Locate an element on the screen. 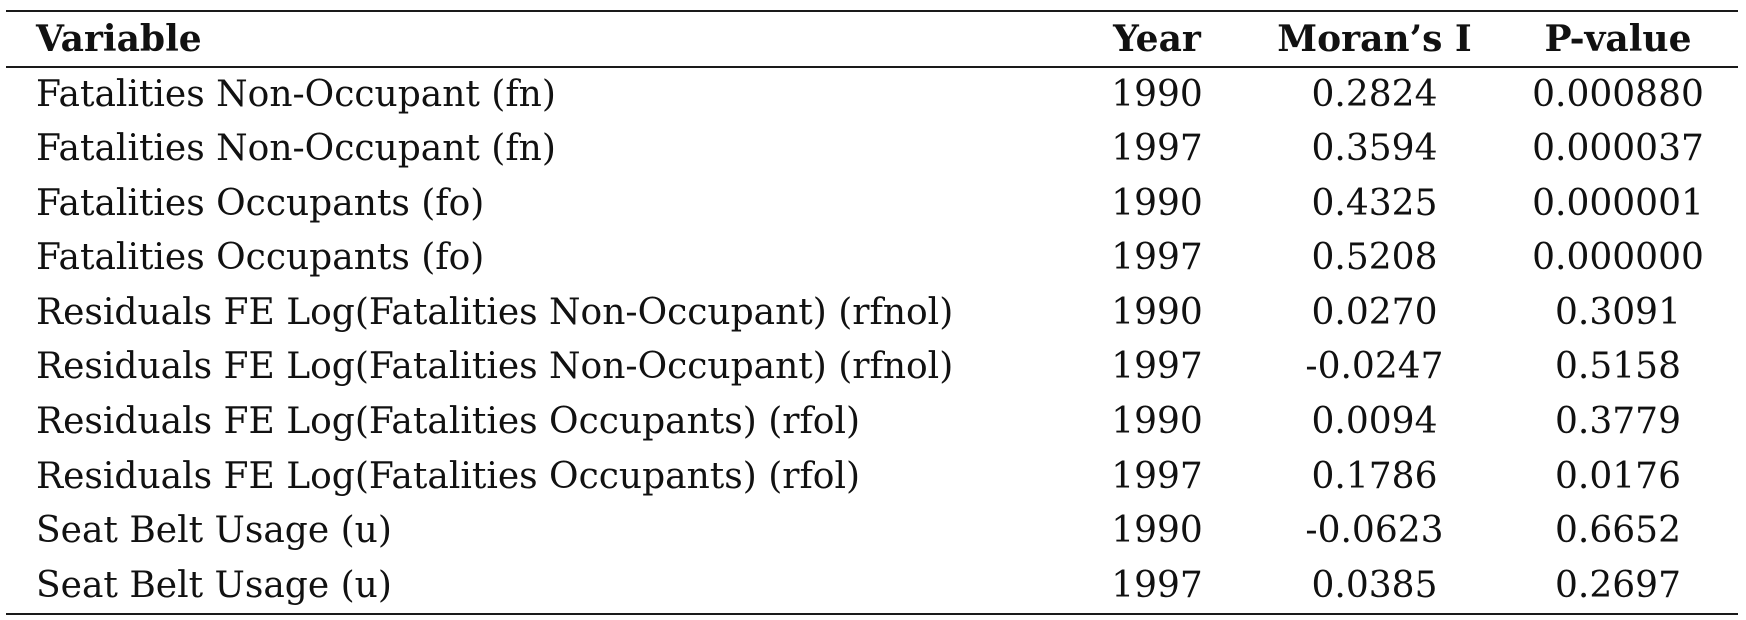 Image resolution: width=1746 pixels, height=620 pixels. cell-p-value: 0.5158 is located at coordinates (1618, 367).